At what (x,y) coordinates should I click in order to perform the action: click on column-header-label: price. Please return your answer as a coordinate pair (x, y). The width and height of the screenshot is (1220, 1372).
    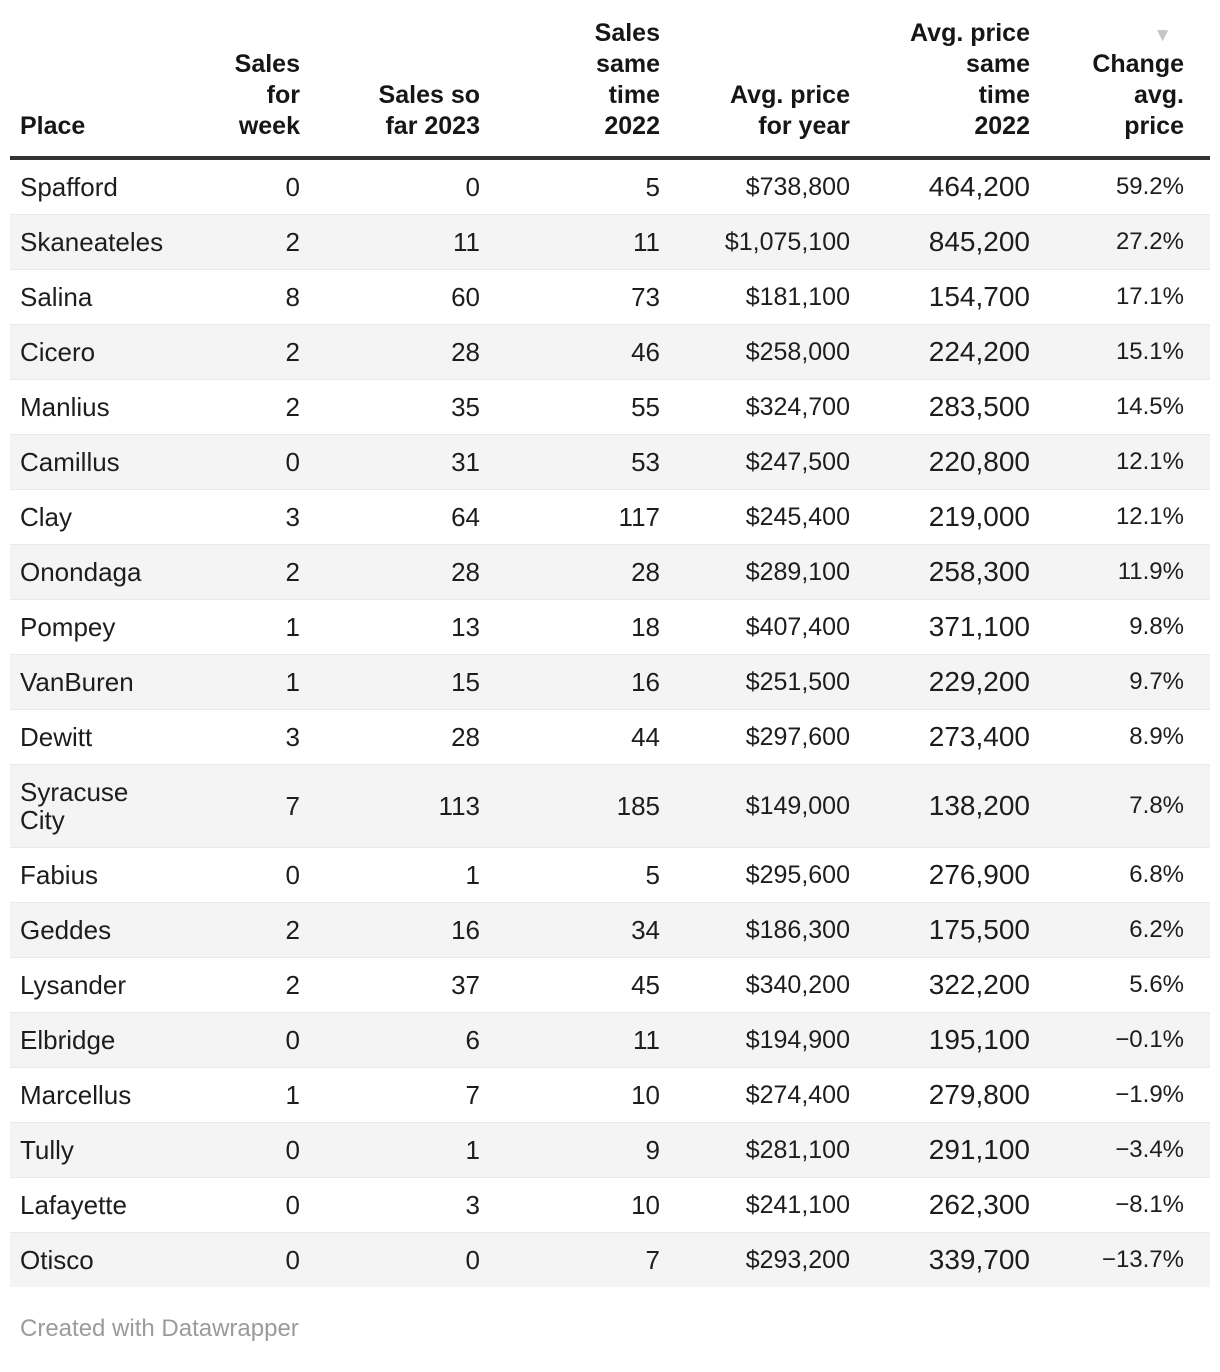
    Looking at the image, I should click on (1154, 126).